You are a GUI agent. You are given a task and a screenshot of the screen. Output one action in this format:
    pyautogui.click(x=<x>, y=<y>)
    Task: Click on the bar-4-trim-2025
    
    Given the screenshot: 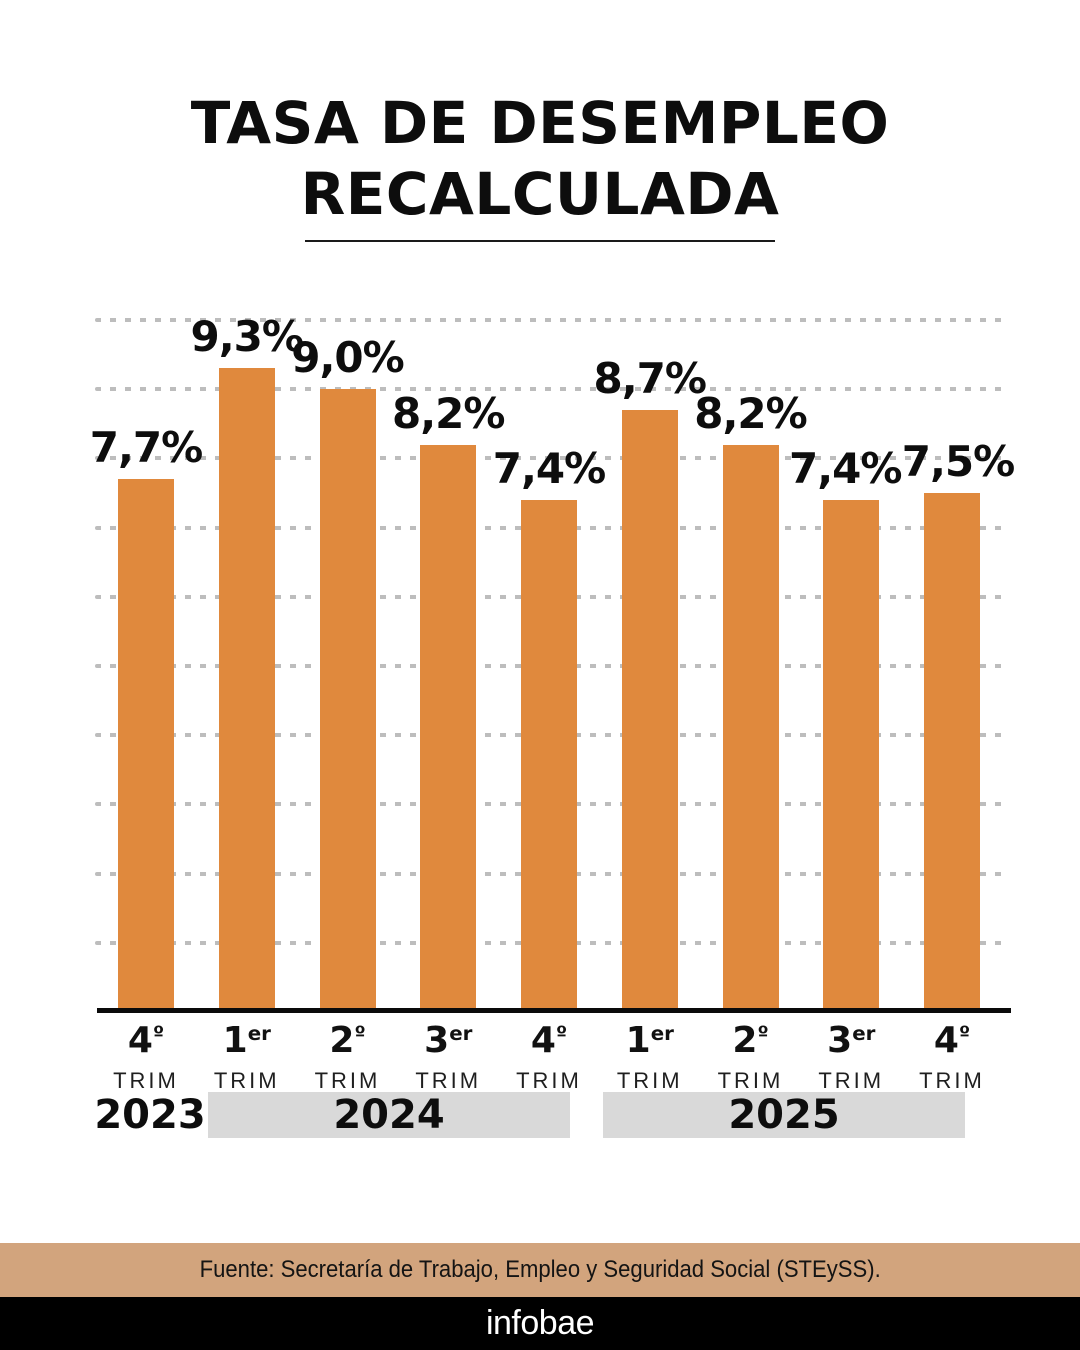 What is the action you would take?
    pyautogui.click(x=952, y=752)
    